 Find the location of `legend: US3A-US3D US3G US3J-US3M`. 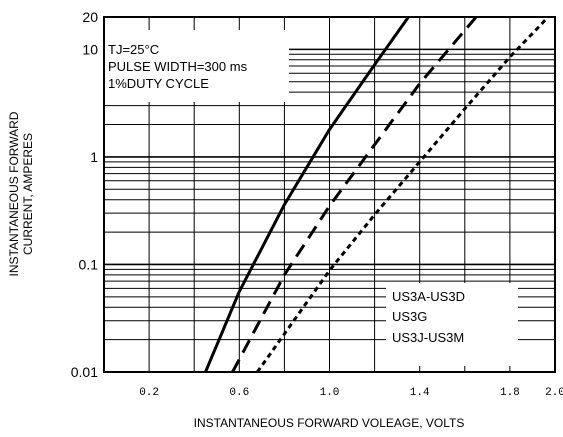

legend: US3A-US3D US3G US3J-US3M is located at coordinates (452, 324).